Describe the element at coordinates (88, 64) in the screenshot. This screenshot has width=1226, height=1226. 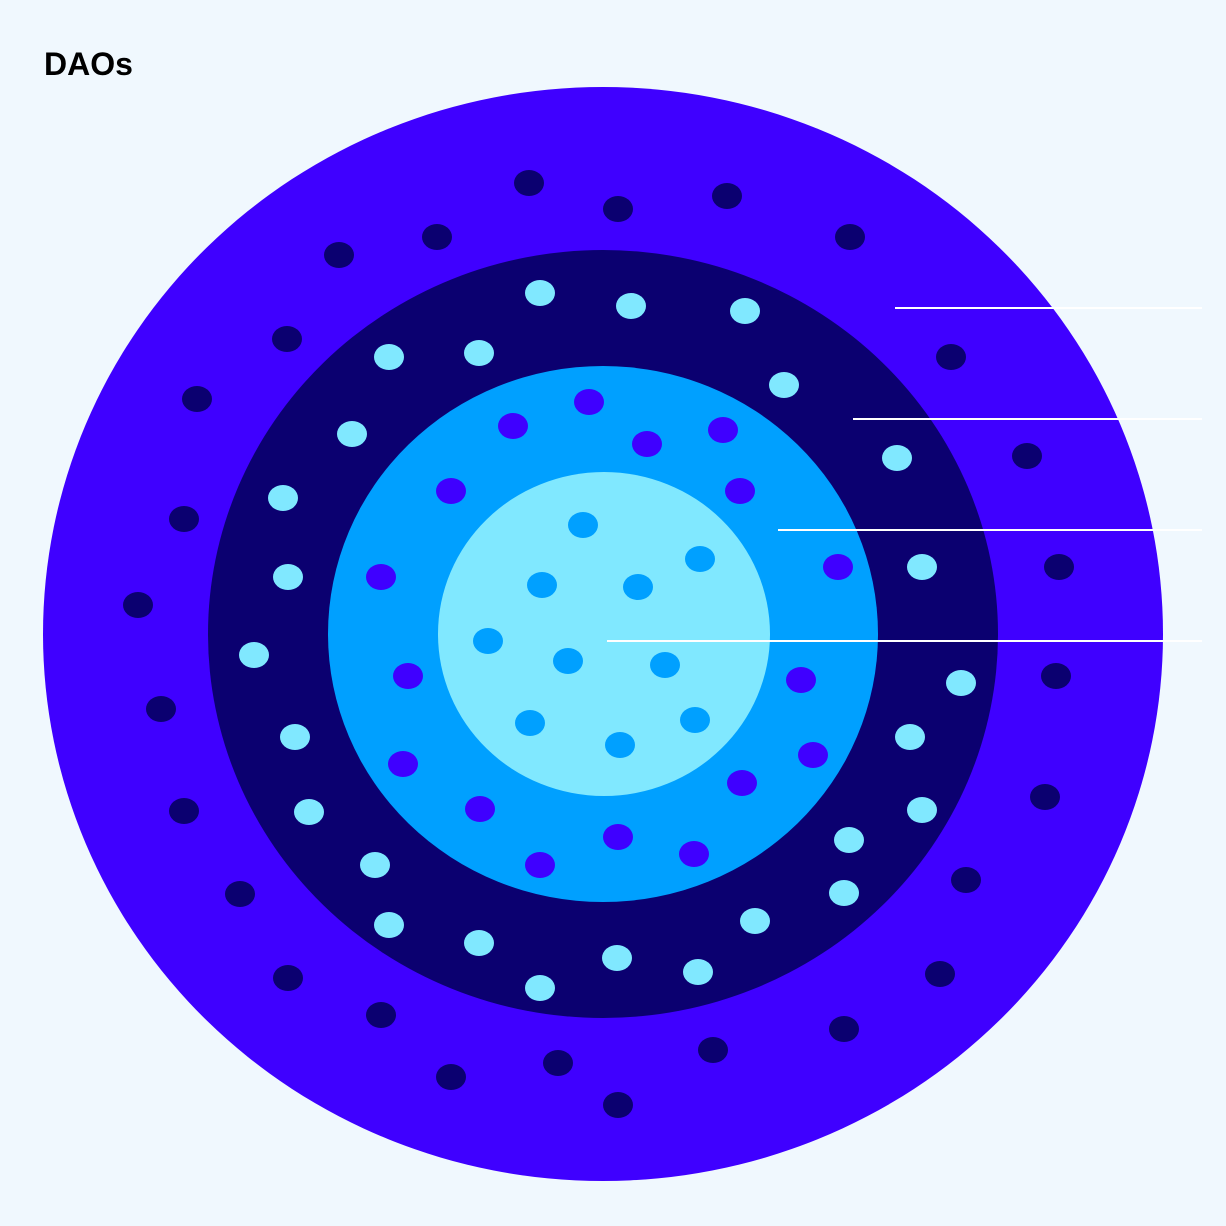
I see `page-title: DAOs` at that location.